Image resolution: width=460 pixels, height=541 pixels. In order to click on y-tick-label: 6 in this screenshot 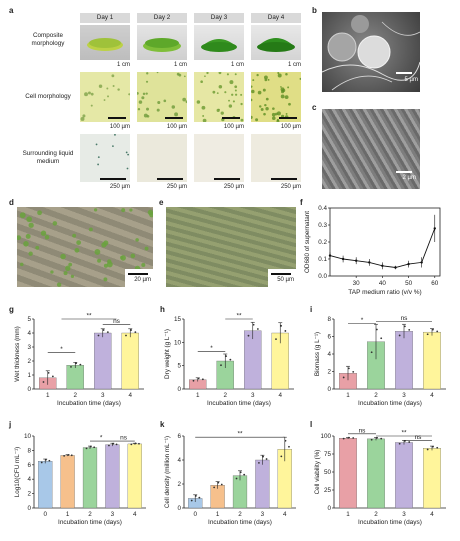, I will do `click(179, 436)`.